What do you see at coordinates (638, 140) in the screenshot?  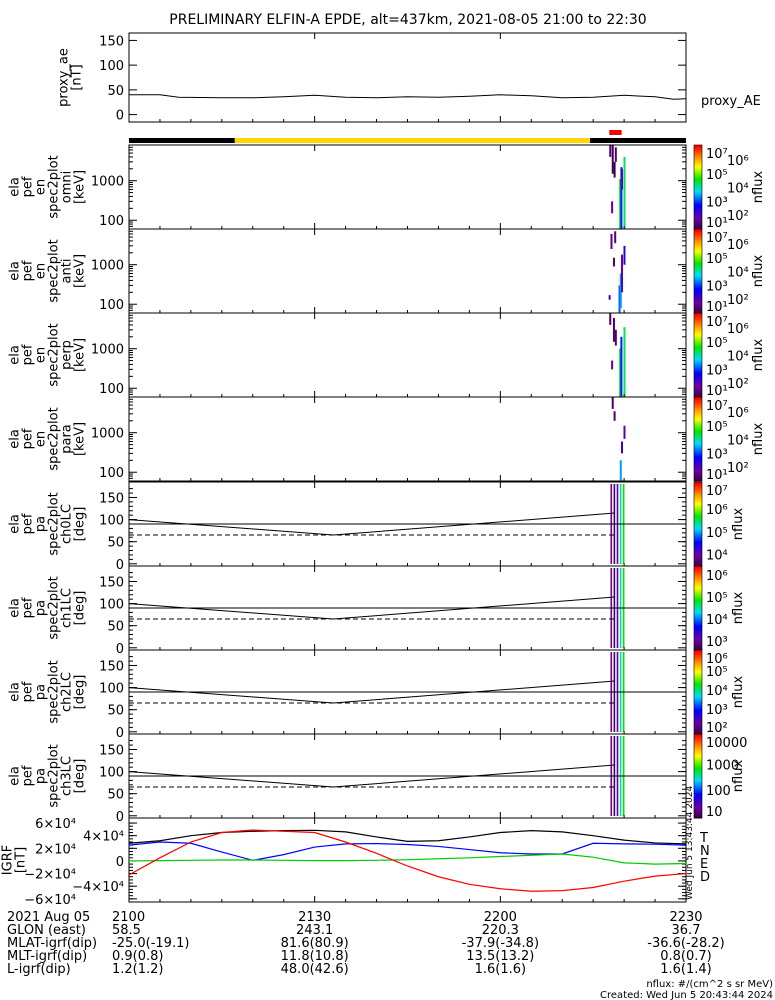 I see `science-zone-bar-segment` at bounding box center [638, 140].